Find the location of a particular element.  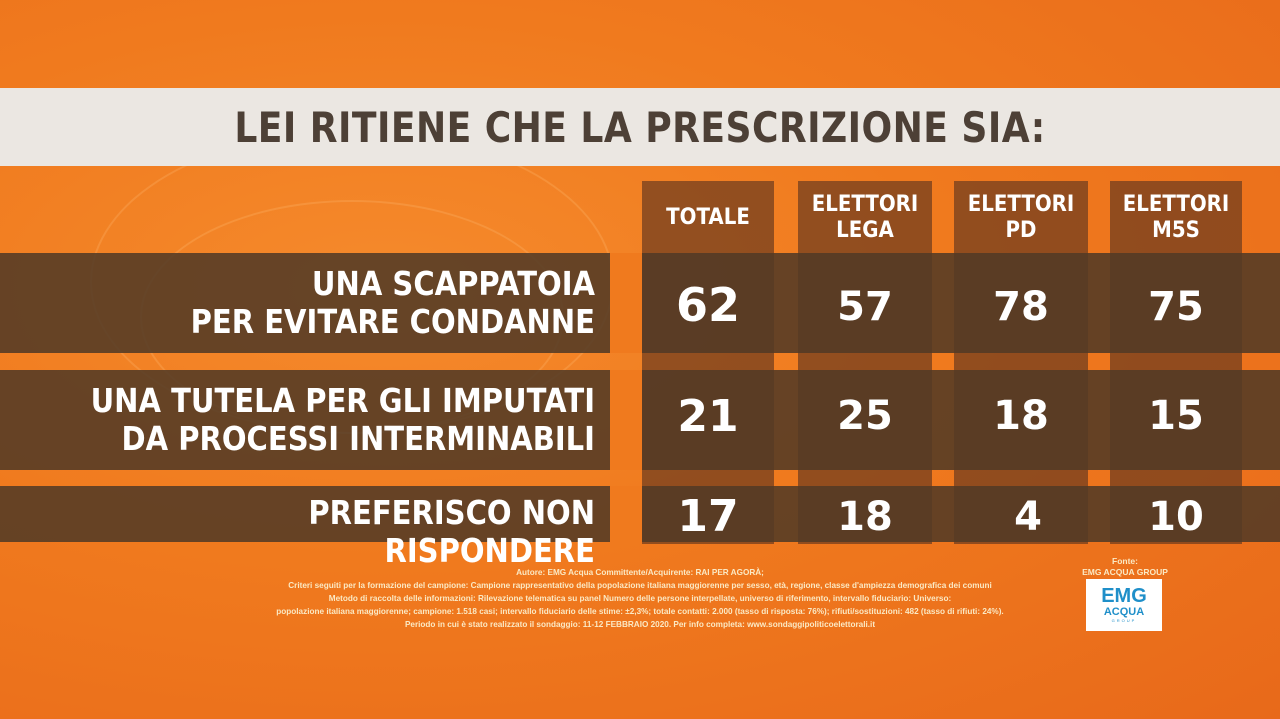

column-band-pd is located at coordinates (1021, 362).